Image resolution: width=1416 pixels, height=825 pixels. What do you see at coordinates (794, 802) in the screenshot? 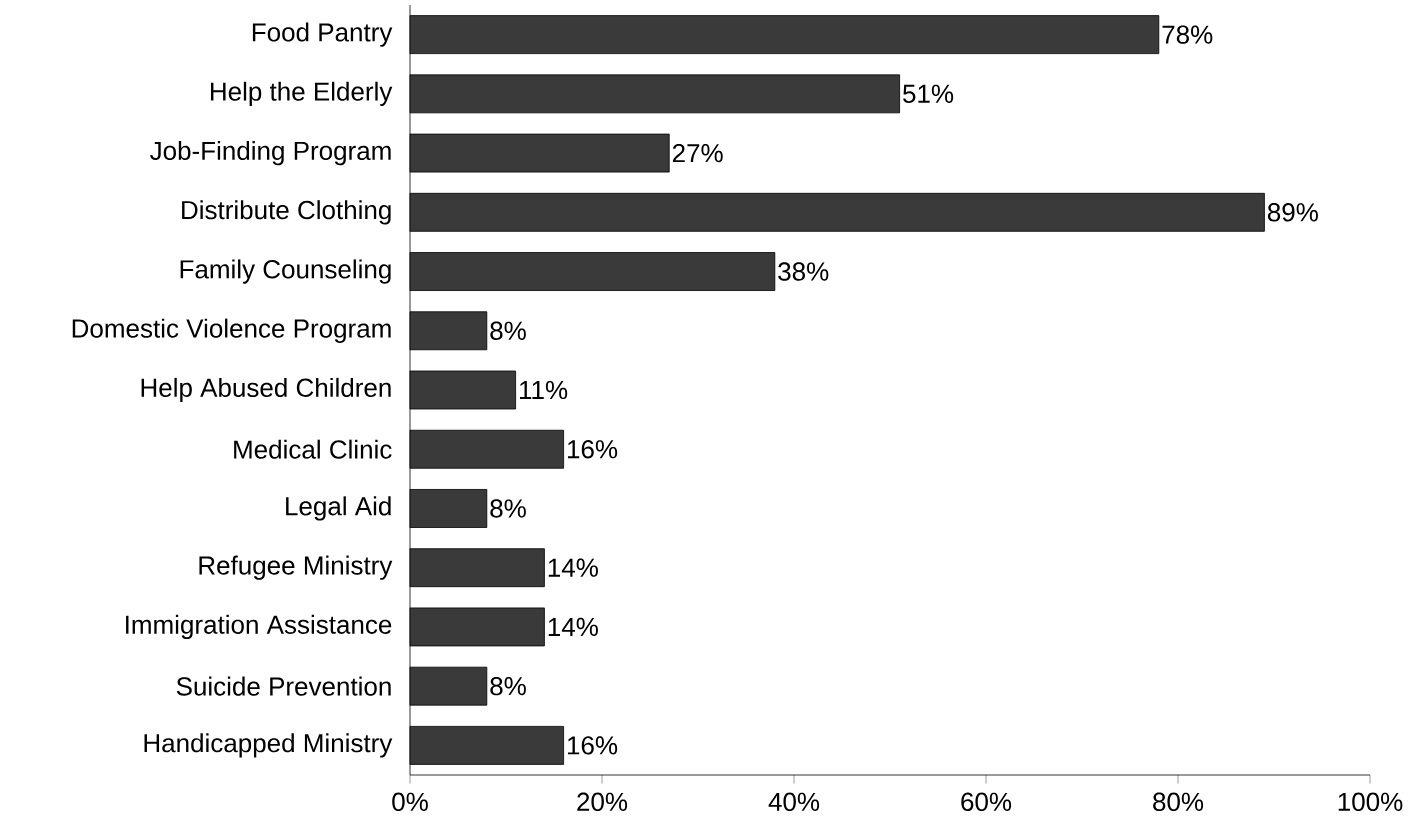
I see `x-tick-label: 40%` at bounding box center [794, 802].